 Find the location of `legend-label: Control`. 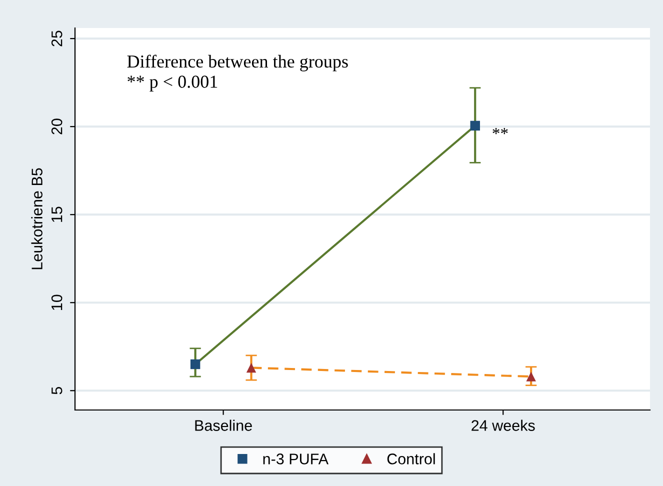

legend-label: Control is located at coordinates (411, 458).